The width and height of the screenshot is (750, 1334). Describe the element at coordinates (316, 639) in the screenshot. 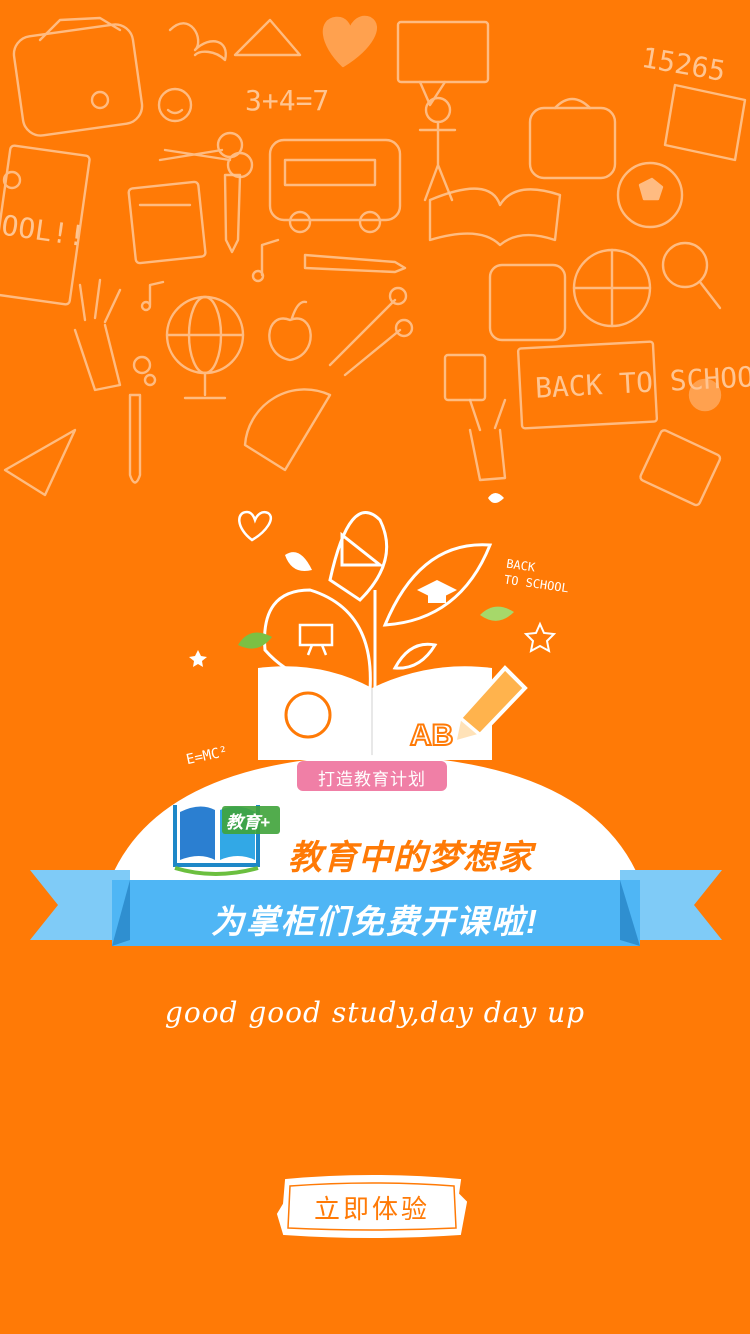

I see `blackboard-icon` at that location.